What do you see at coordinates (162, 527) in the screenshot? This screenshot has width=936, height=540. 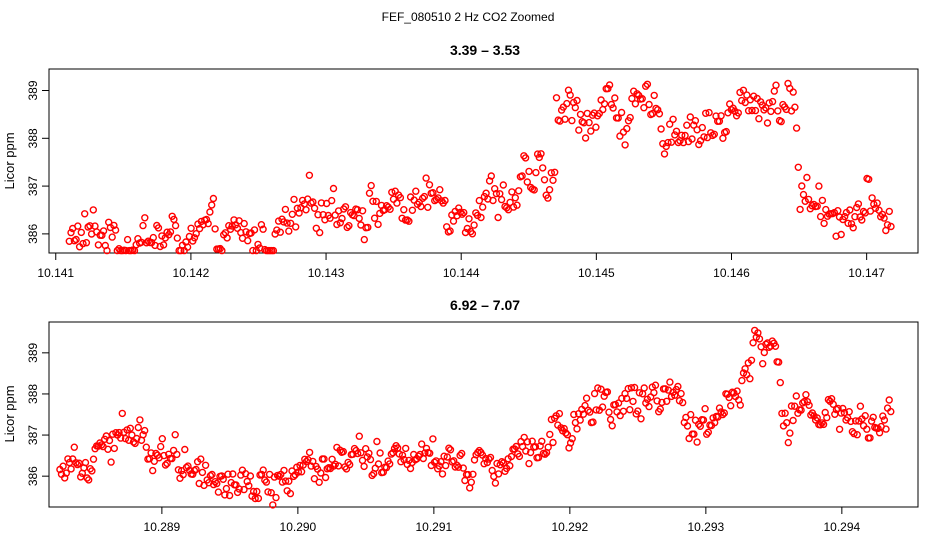 I see `x-tick-label: 10.289` at bounding box center [162, 527].